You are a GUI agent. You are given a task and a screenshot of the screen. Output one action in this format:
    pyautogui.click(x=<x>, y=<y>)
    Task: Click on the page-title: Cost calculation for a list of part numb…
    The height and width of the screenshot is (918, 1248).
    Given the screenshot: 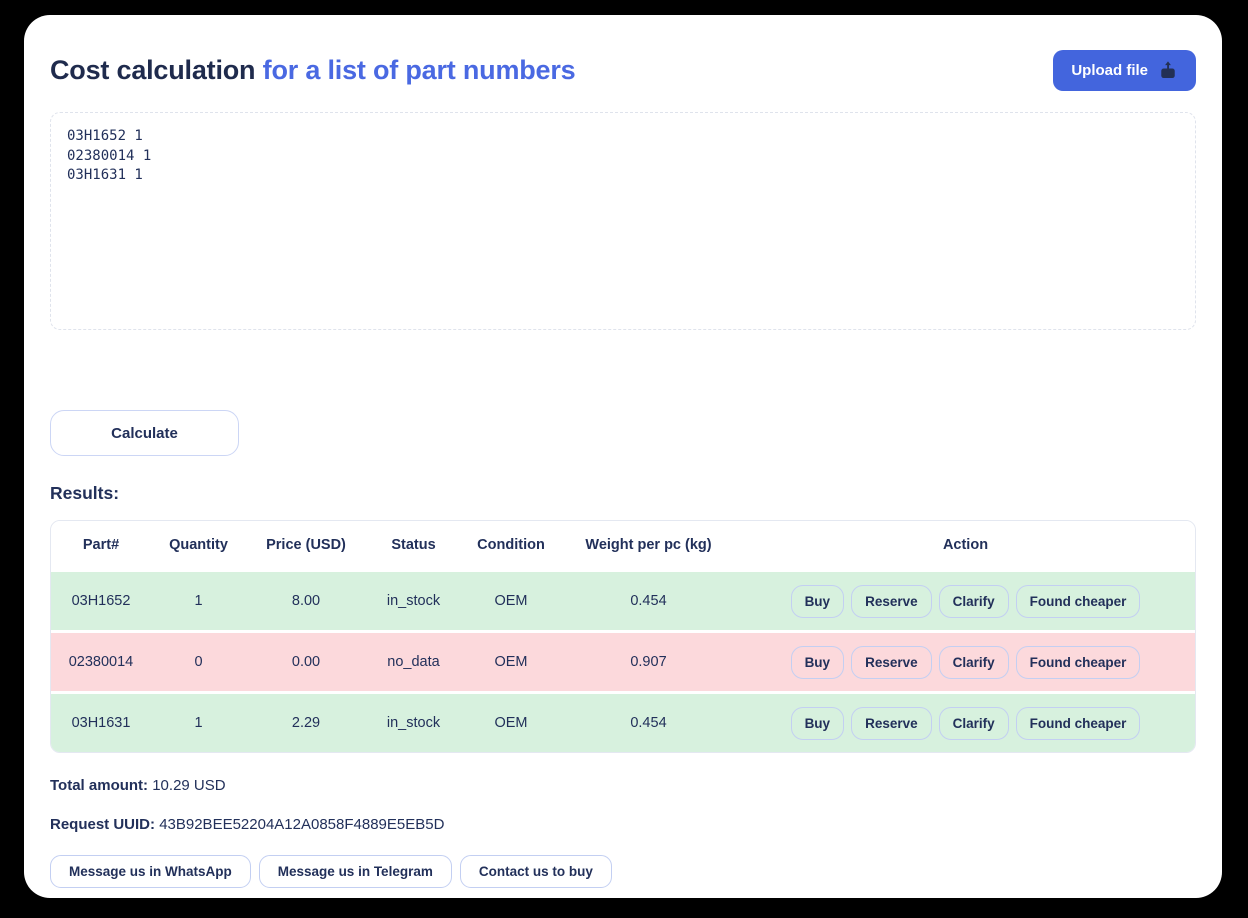 What is the action you would take?
    pyautogui.click(x=313, y=70)
    